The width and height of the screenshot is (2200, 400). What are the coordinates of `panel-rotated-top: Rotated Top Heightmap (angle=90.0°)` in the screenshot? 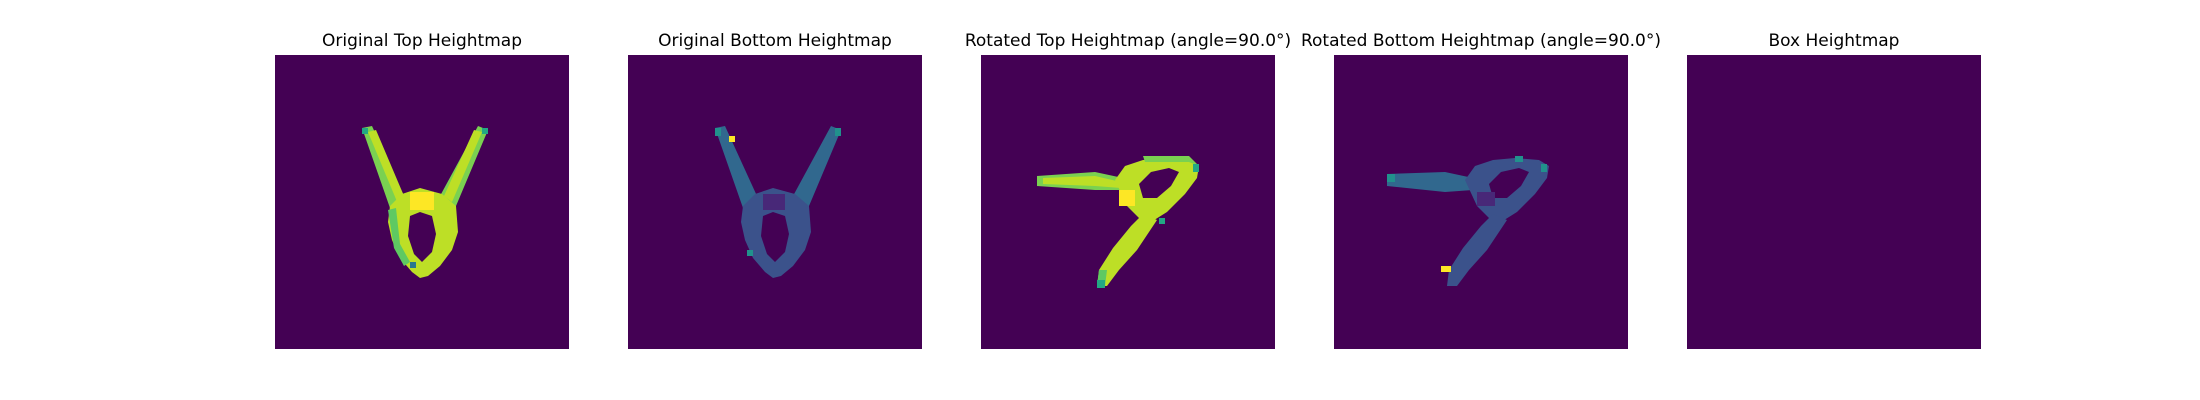 It's located at (1128, 190).